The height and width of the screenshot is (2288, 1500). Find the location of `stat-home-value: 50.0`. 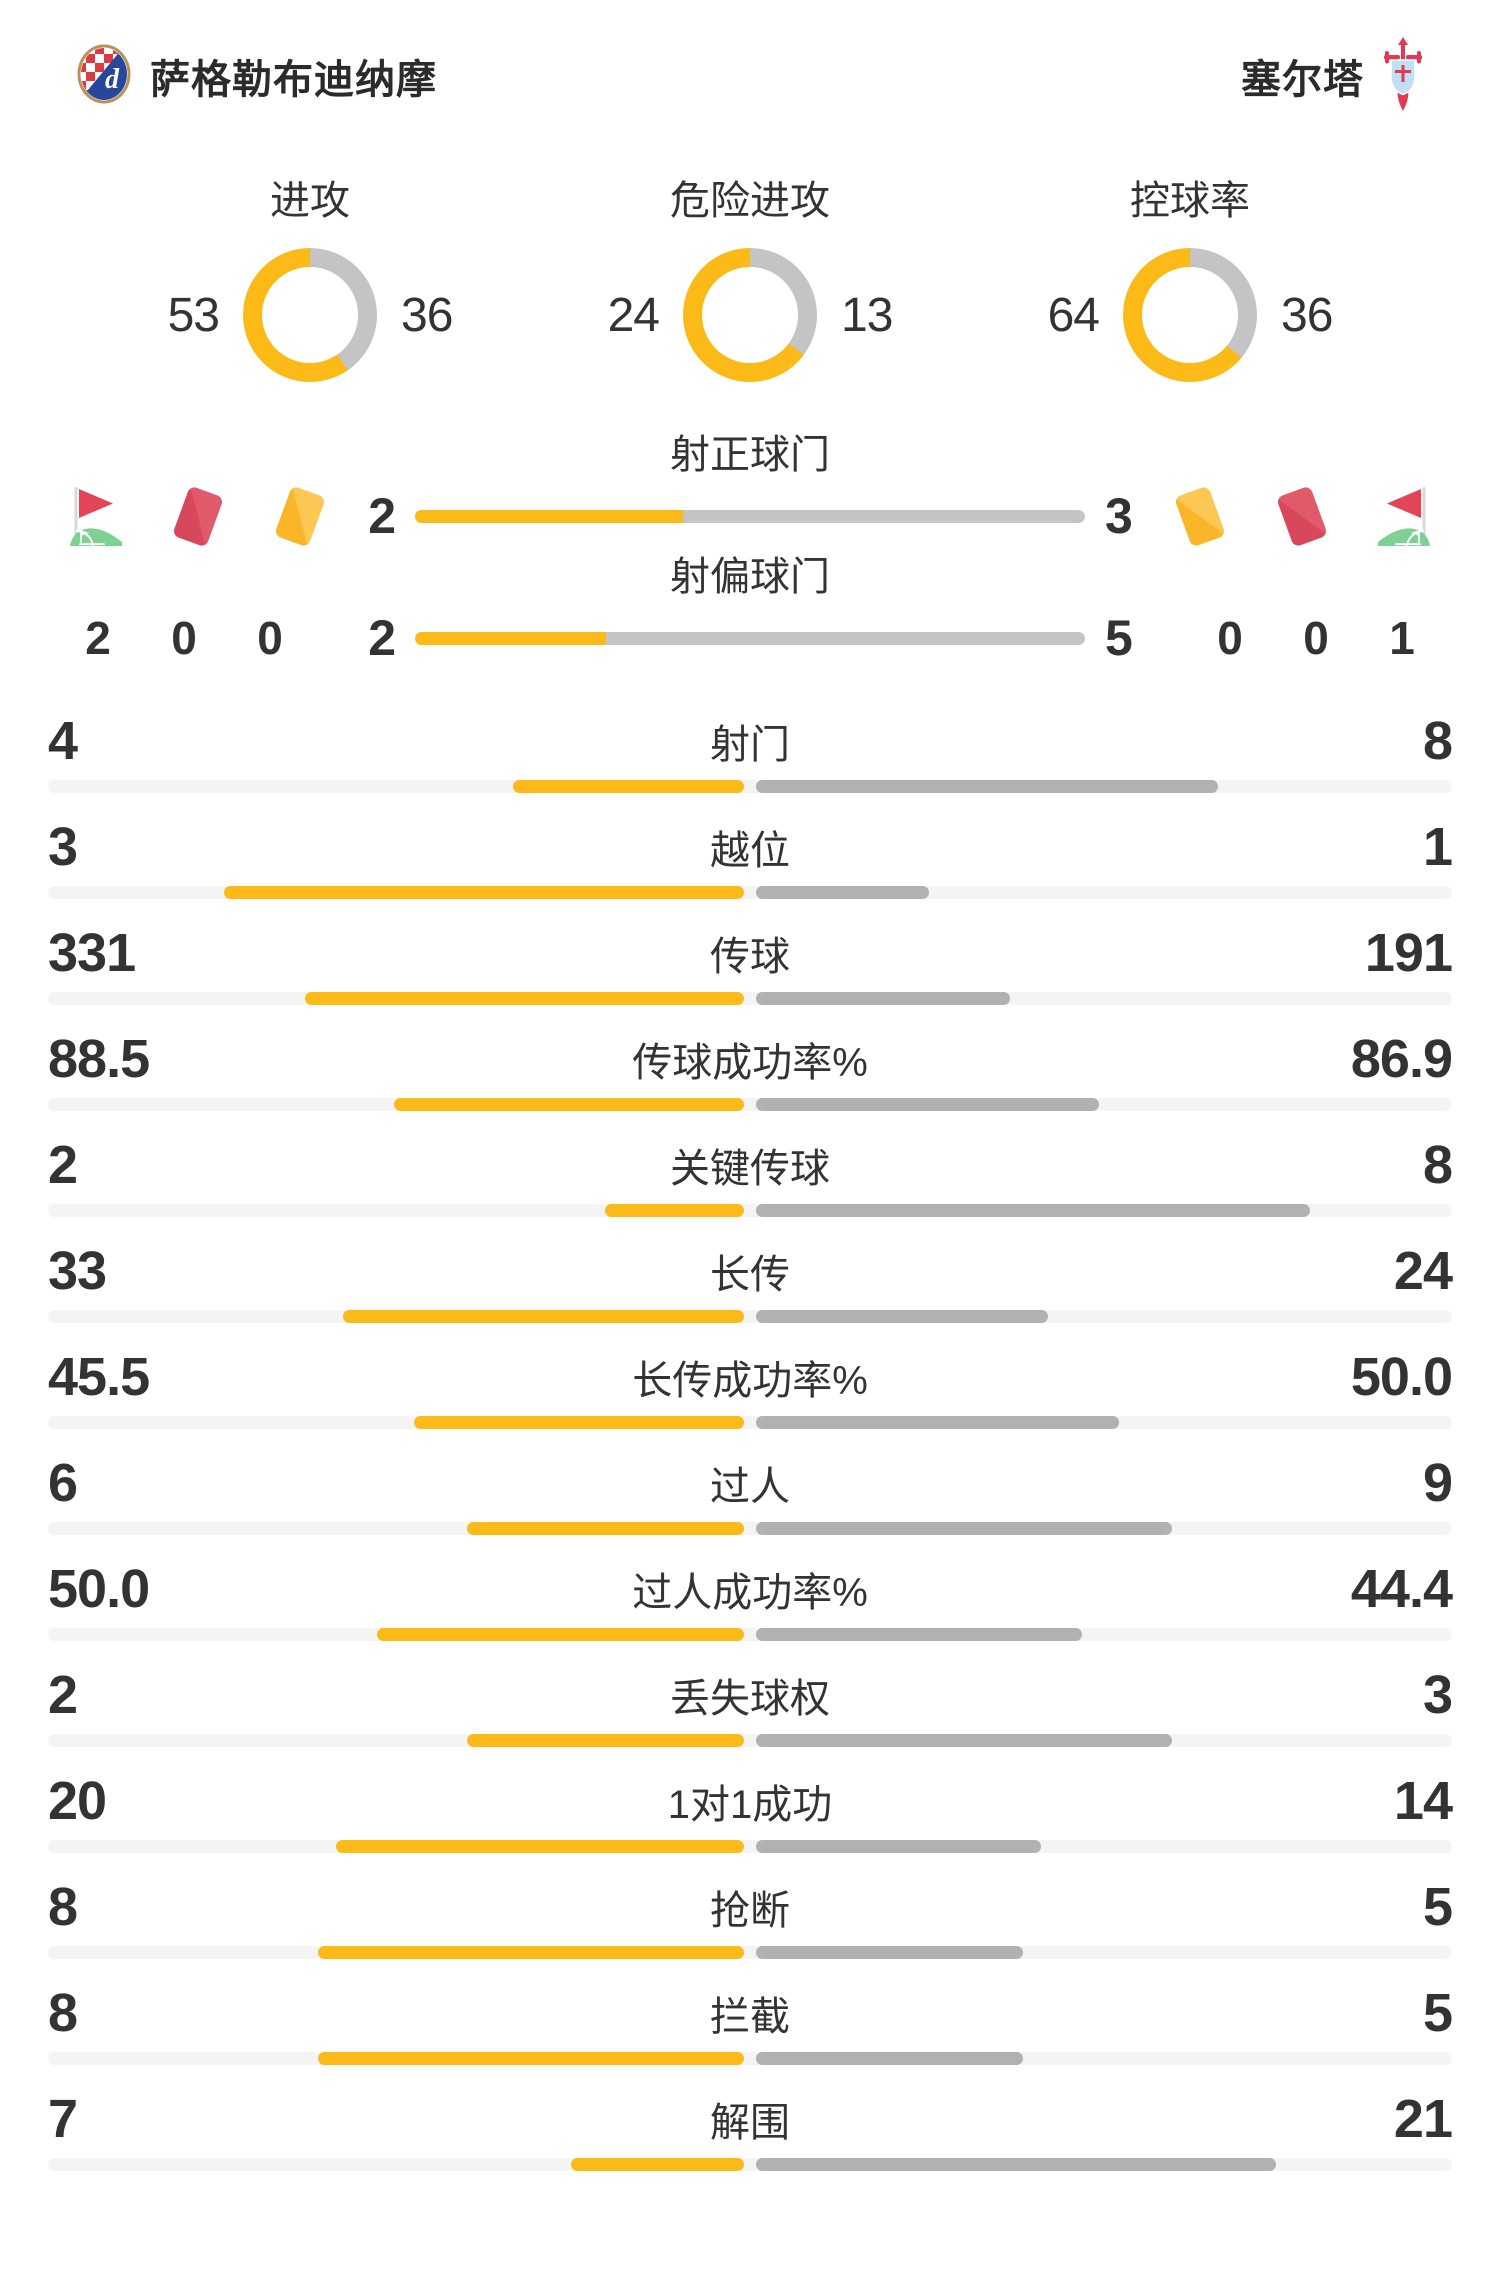

stat-home-value: 50.0 is located at coordinates (99, 1589).